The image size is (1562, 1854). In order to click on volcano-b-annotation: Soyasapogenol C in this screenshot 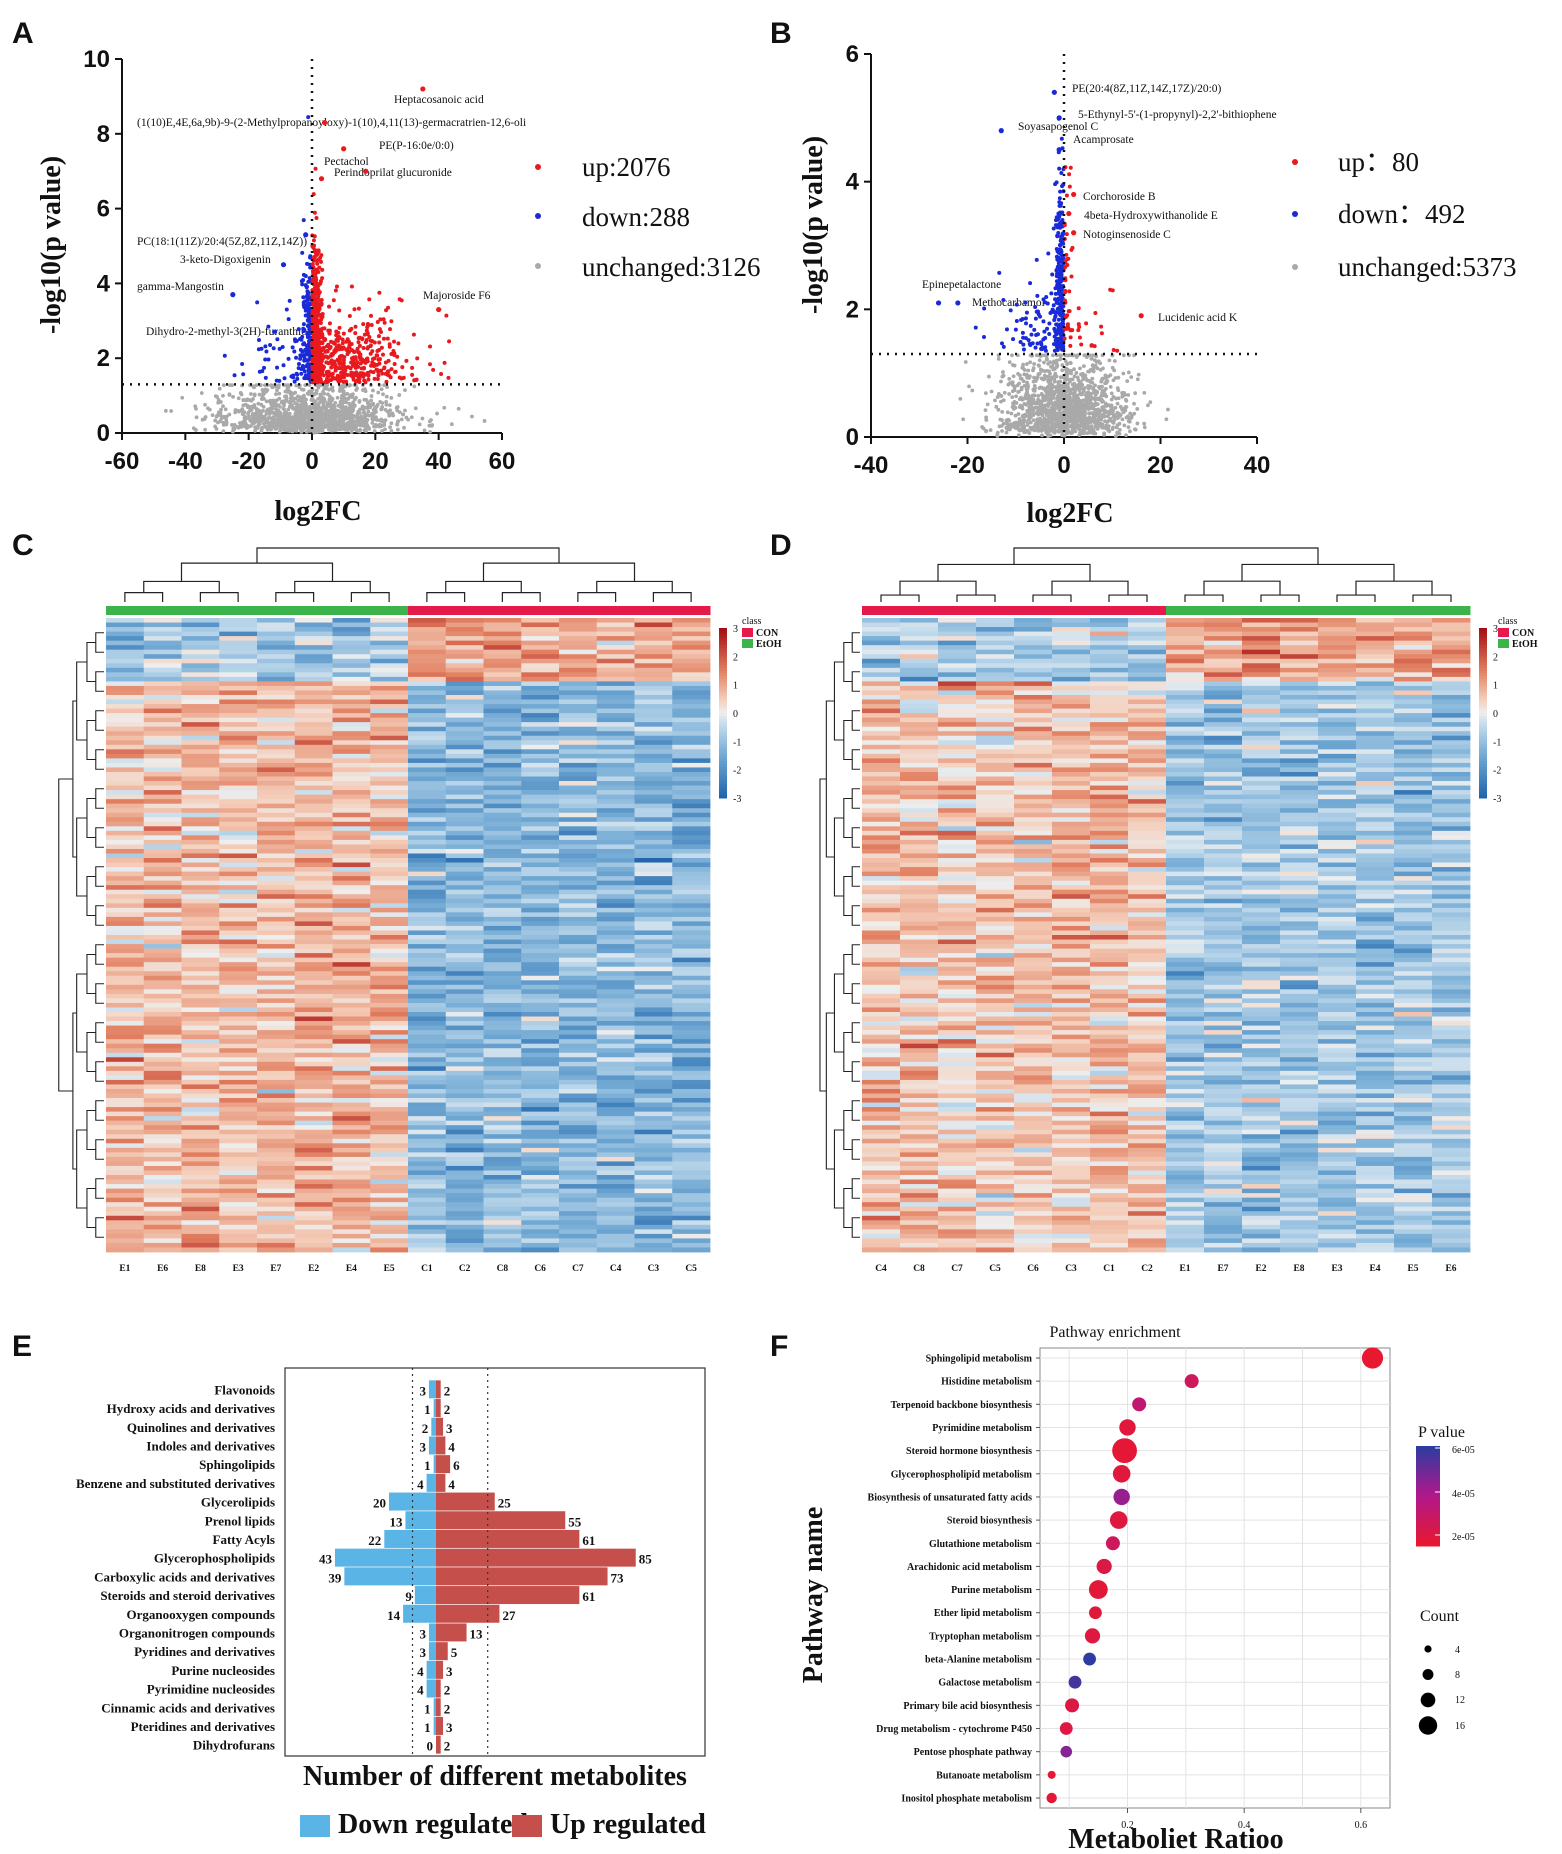, I will do `click(1058, 127)`.